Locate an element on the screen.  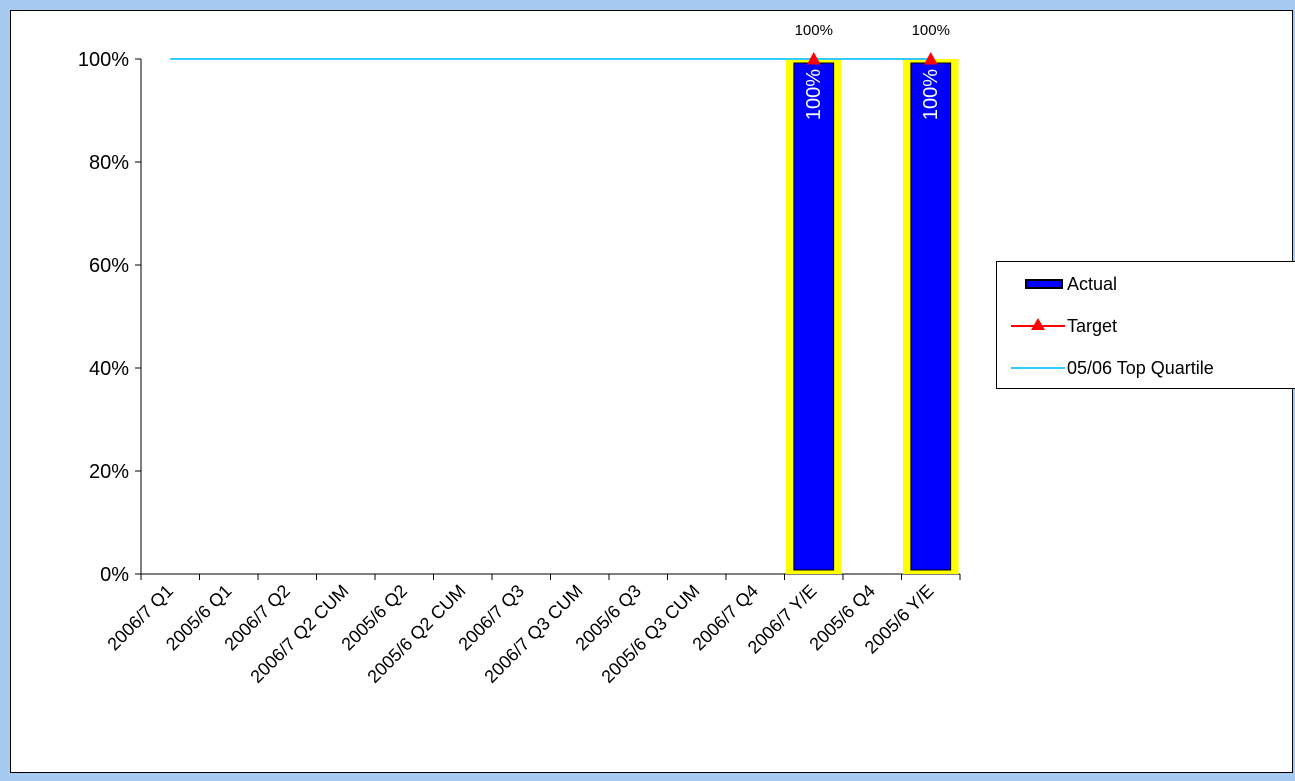
legend-item-actual: Actual is located at coordinates (1062, 284).